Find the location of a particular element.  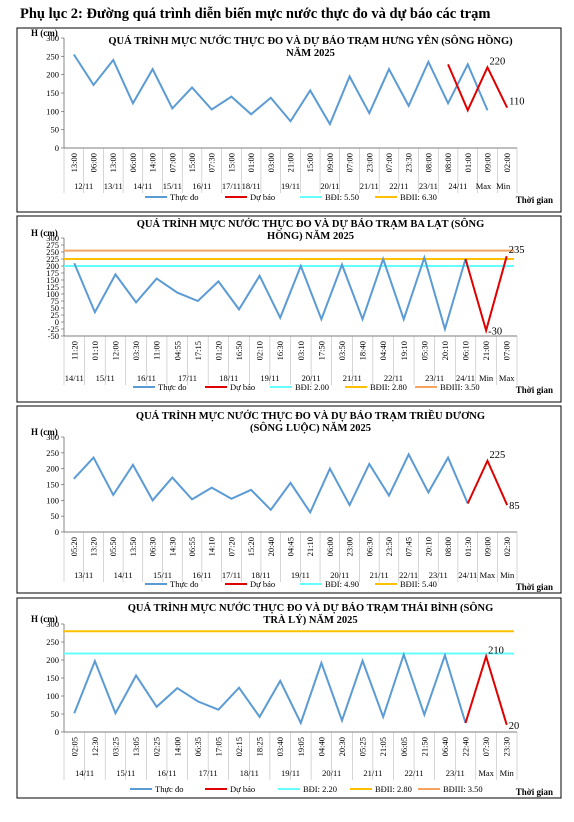

x-tick-label: 23:50 is located at coordinates (389, 546).